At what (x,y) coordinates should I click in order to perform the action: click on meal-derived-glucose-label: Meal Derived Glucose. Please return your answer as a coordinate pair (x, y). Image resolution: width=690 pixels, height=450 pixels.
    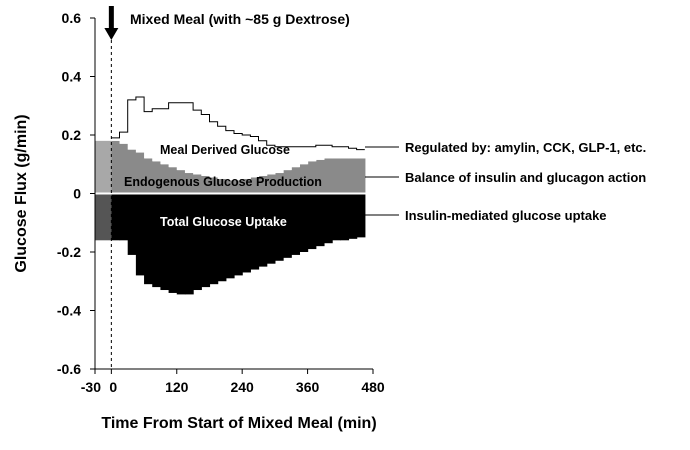
    Looking at the image, I should click on (225, 150).